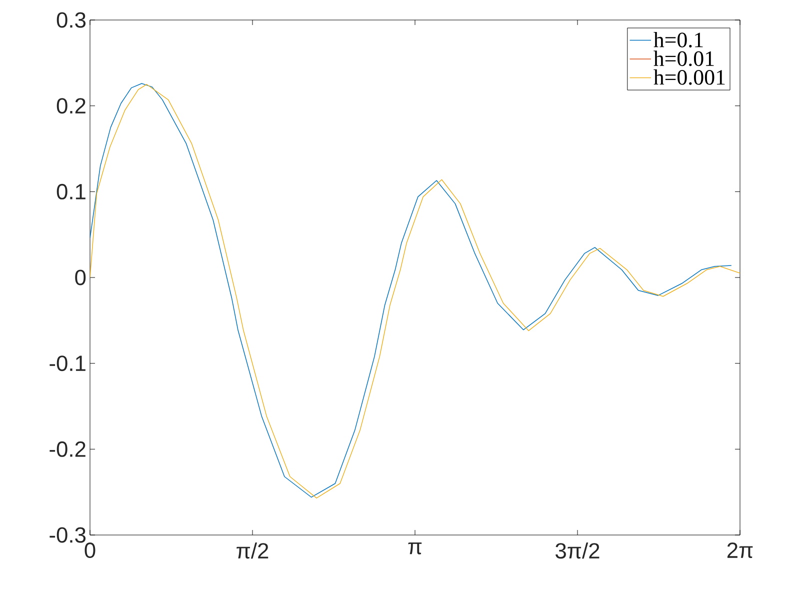  What do you see at coordinates (415, 548) in the screenshot?
I see `x-tick-label: π` at bounding box center [415, 548].